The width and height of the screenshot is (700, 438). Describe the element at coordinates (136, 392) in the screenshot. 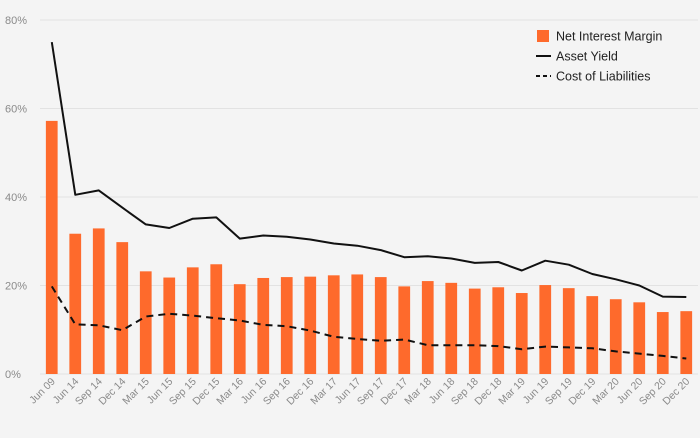

I see `x-tick-label: Mar 15` at that location.